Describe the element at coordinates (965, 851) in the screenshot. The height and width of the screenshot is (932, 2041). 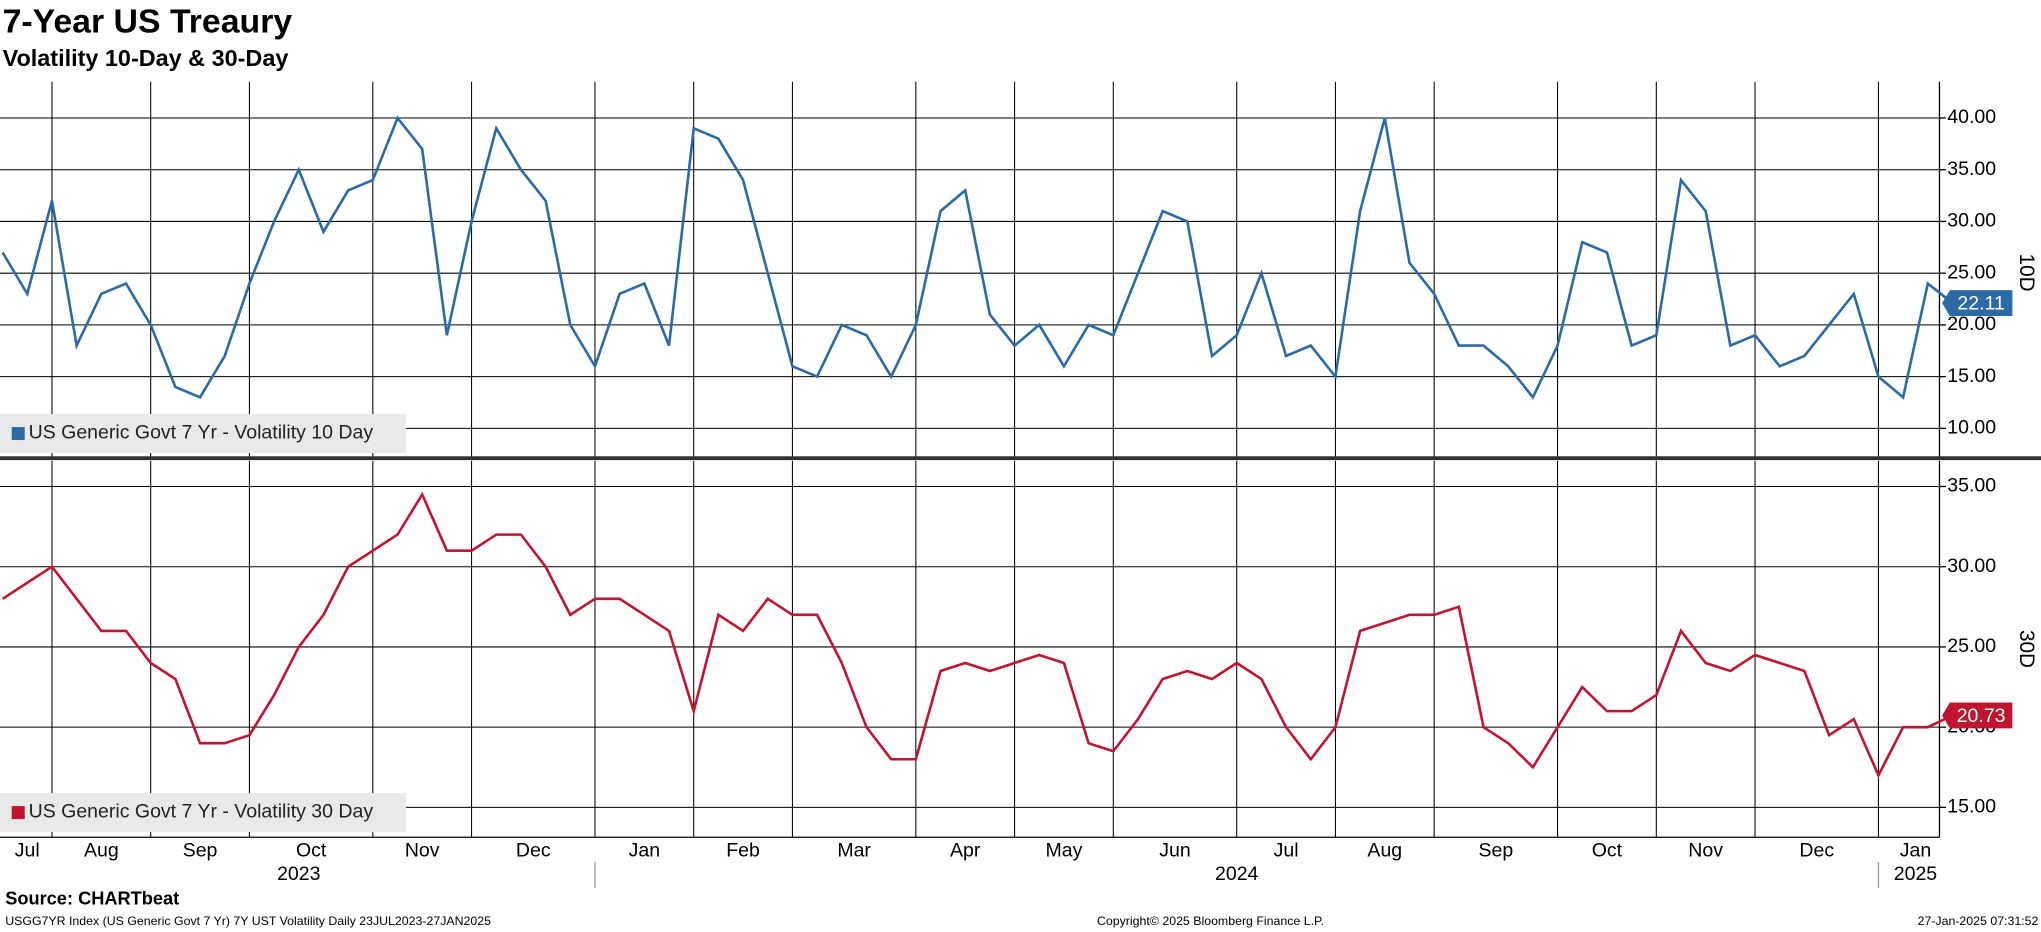
I see `x-tick-label: Apr` at that location.